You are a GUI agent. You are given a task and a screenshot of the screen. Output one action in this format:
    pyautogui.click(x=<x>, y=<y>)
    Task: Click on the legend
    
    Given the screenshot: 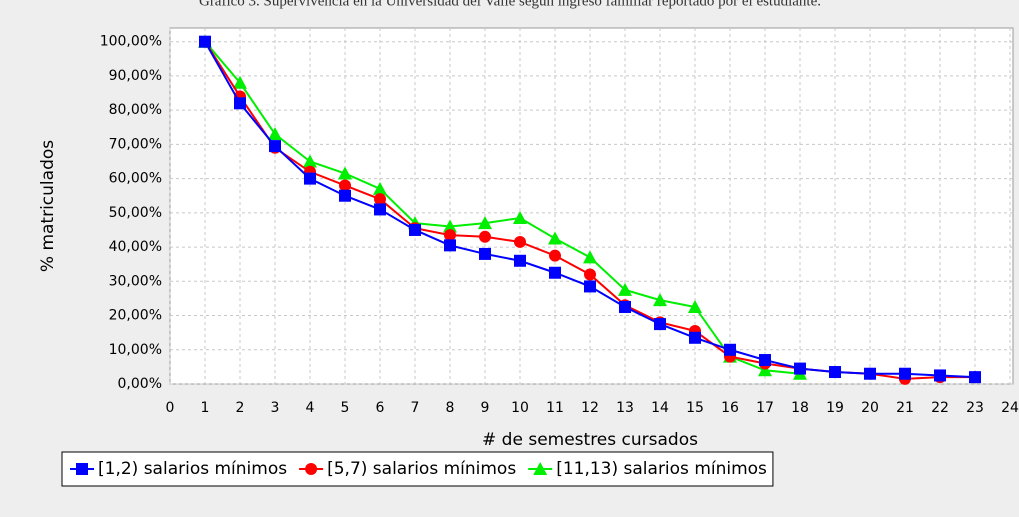 What is the action you would take?
    pyautogui.click(x=417, y=469)
    